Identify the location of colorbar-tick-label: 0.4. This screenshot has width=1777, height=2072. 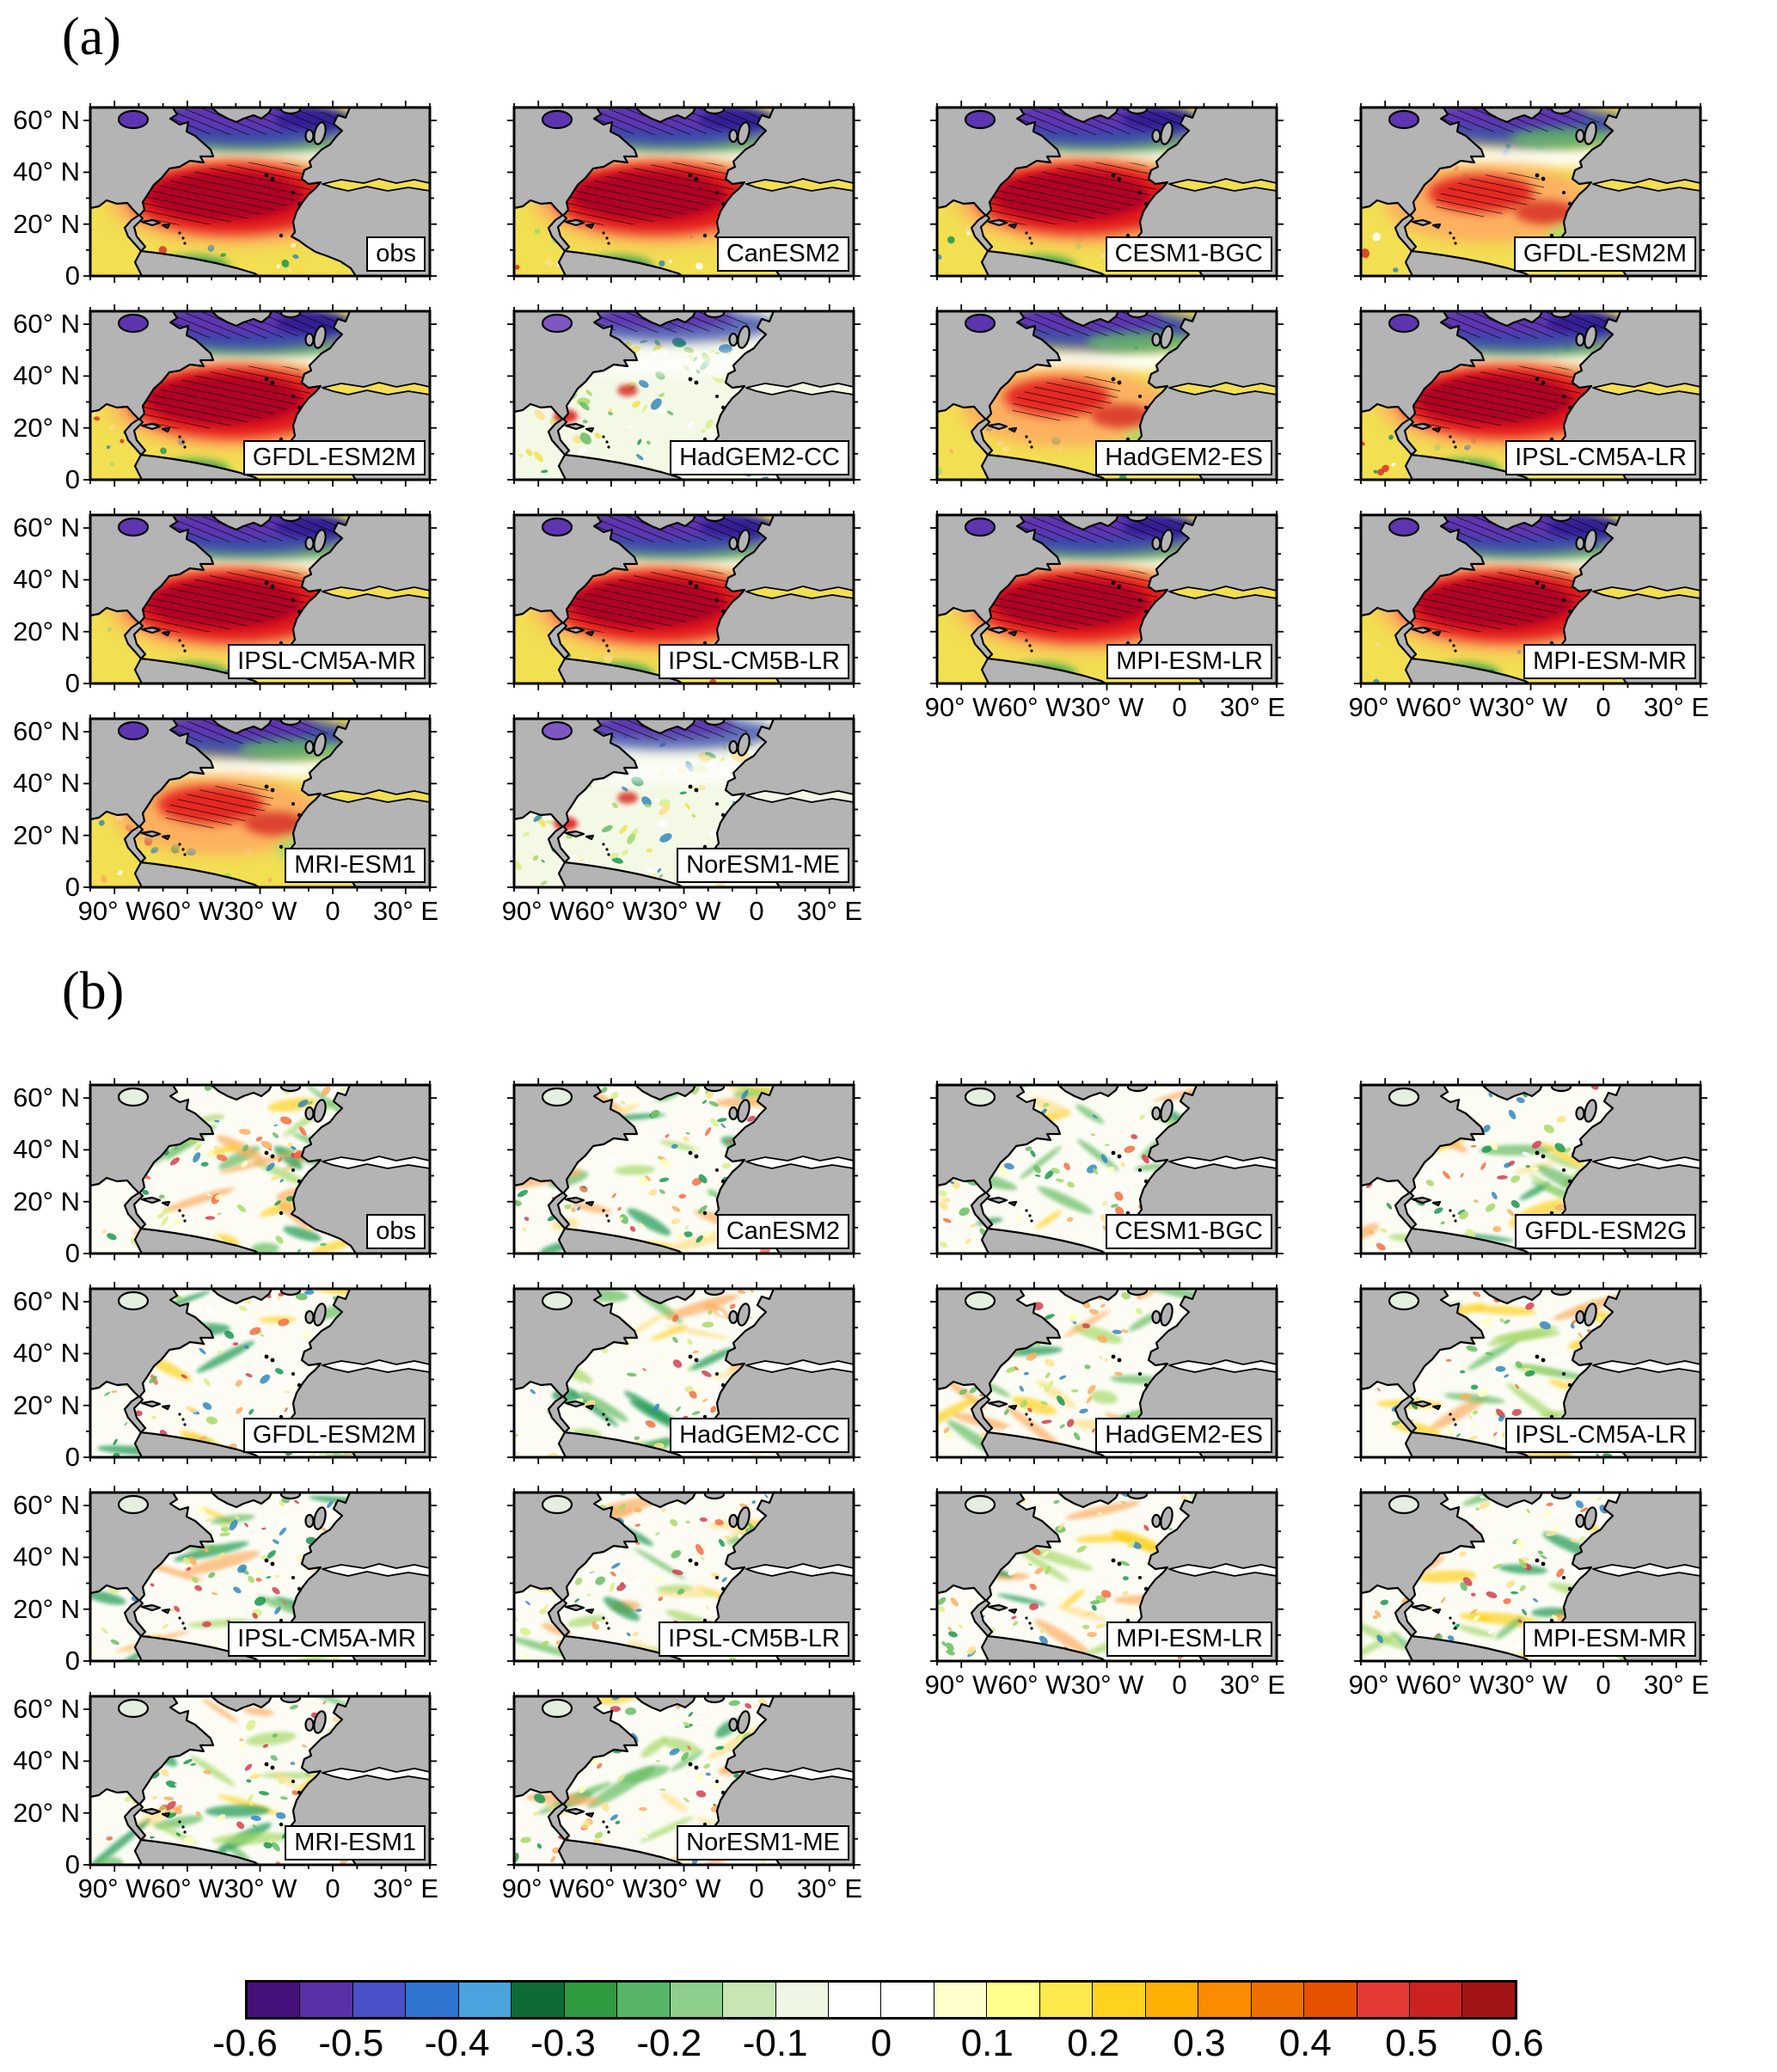
(1305, 2043).